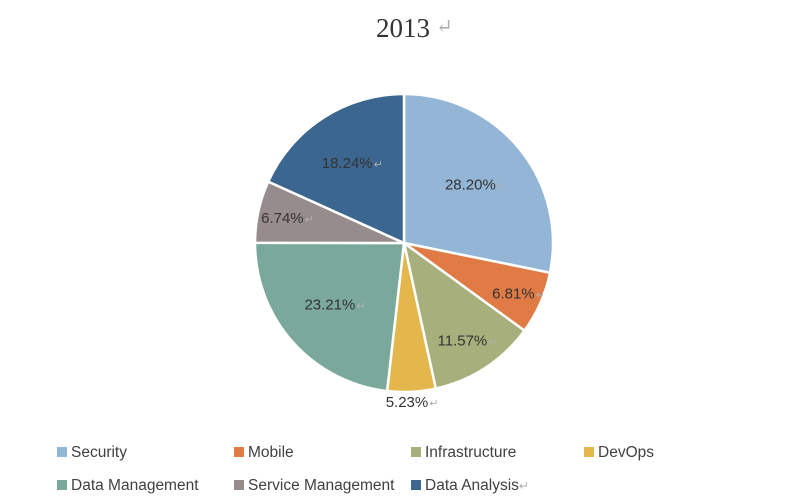  Describe the element at coordinates (62, 452) in the screenshot. I see `legend-swatch-security` at that location.